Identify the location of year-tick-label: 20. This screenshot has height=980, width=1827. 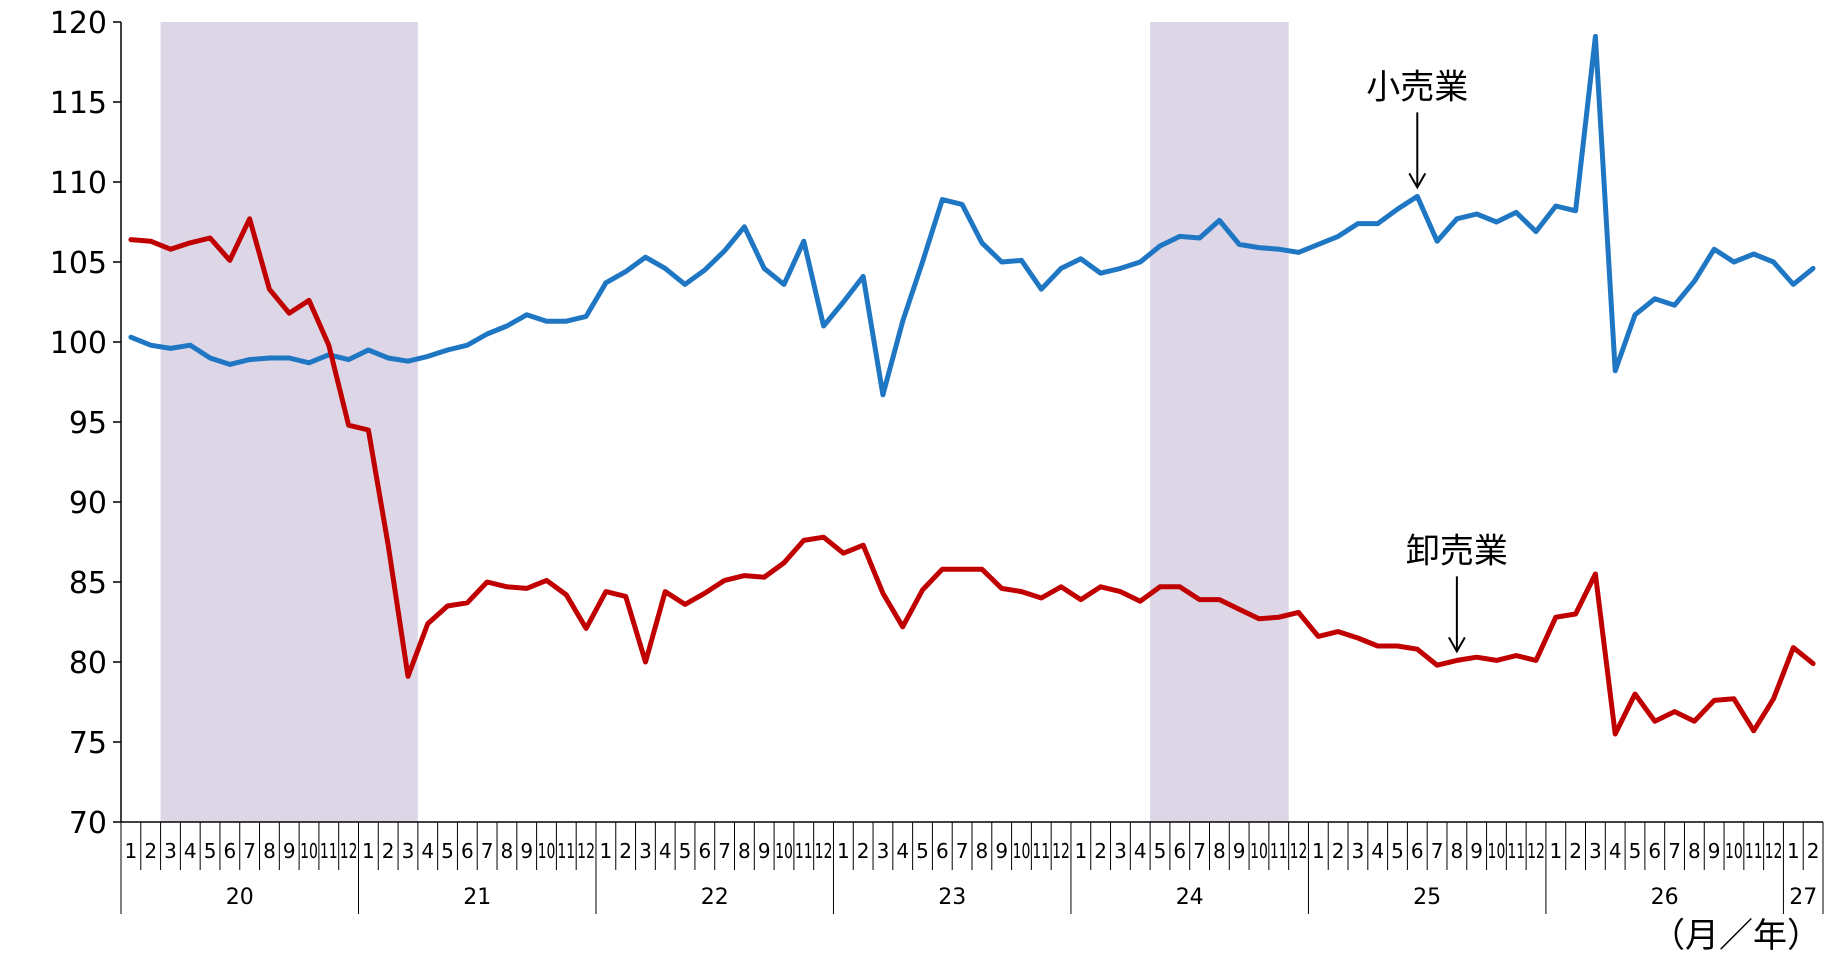
(240, 897).